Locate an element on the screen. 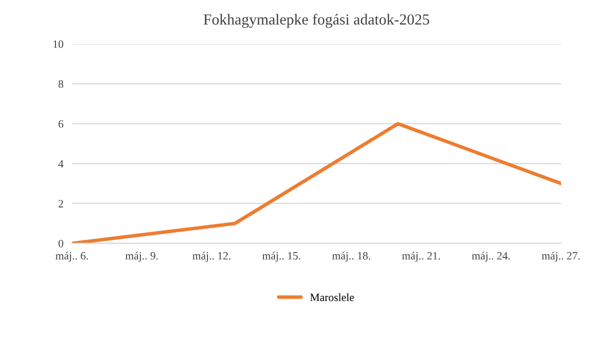 The height and width of the screenshot is (338, 600). x-tick-label: máj.. 12. is located at coordinates (211, 257).